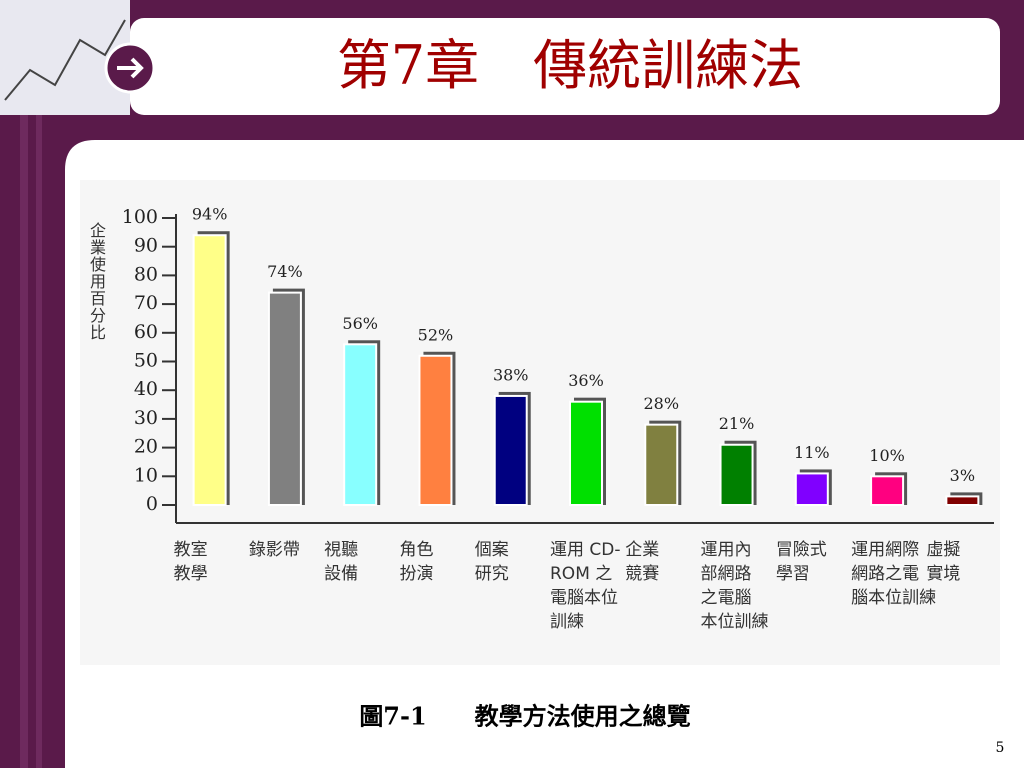 Image resolution: width=1024 pixels, height=768 pixels. Describe the element at coordinates (570, 65) in the screenshot. I see `slide-title: 第7章 傳統訓練法` at that location.